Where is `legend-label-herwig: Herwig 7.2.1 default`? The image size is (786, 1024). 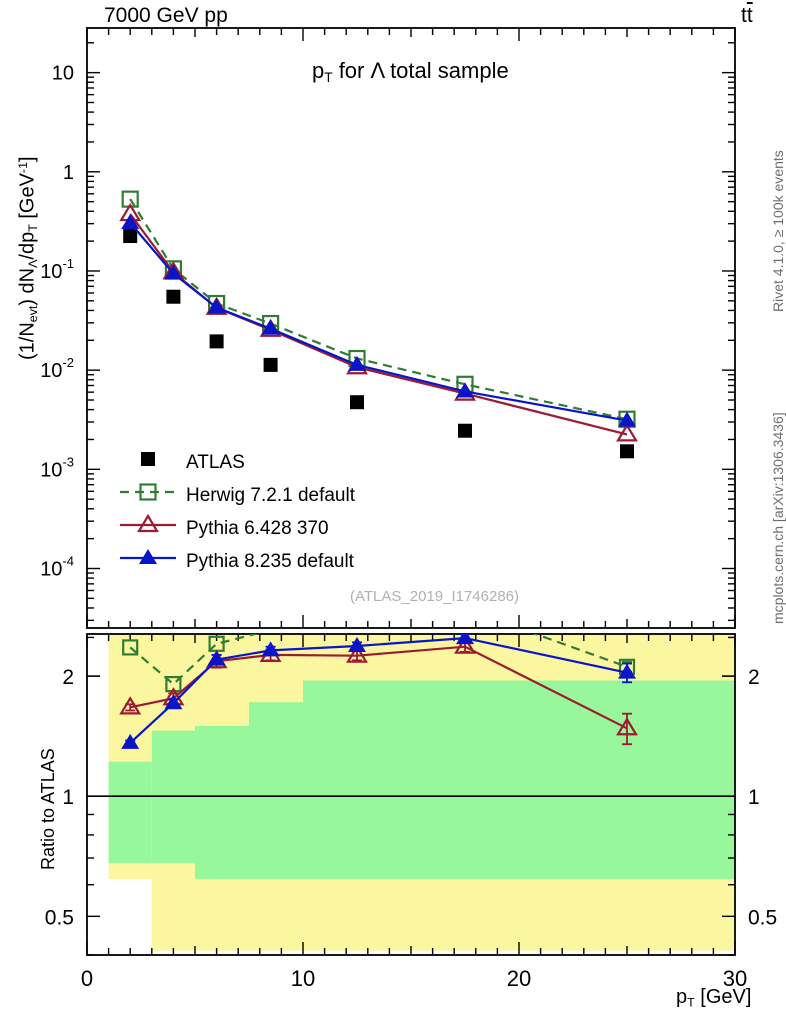 legend-label-herwig: Herwig 7.2.1 default is located at coordinates (270, 495).